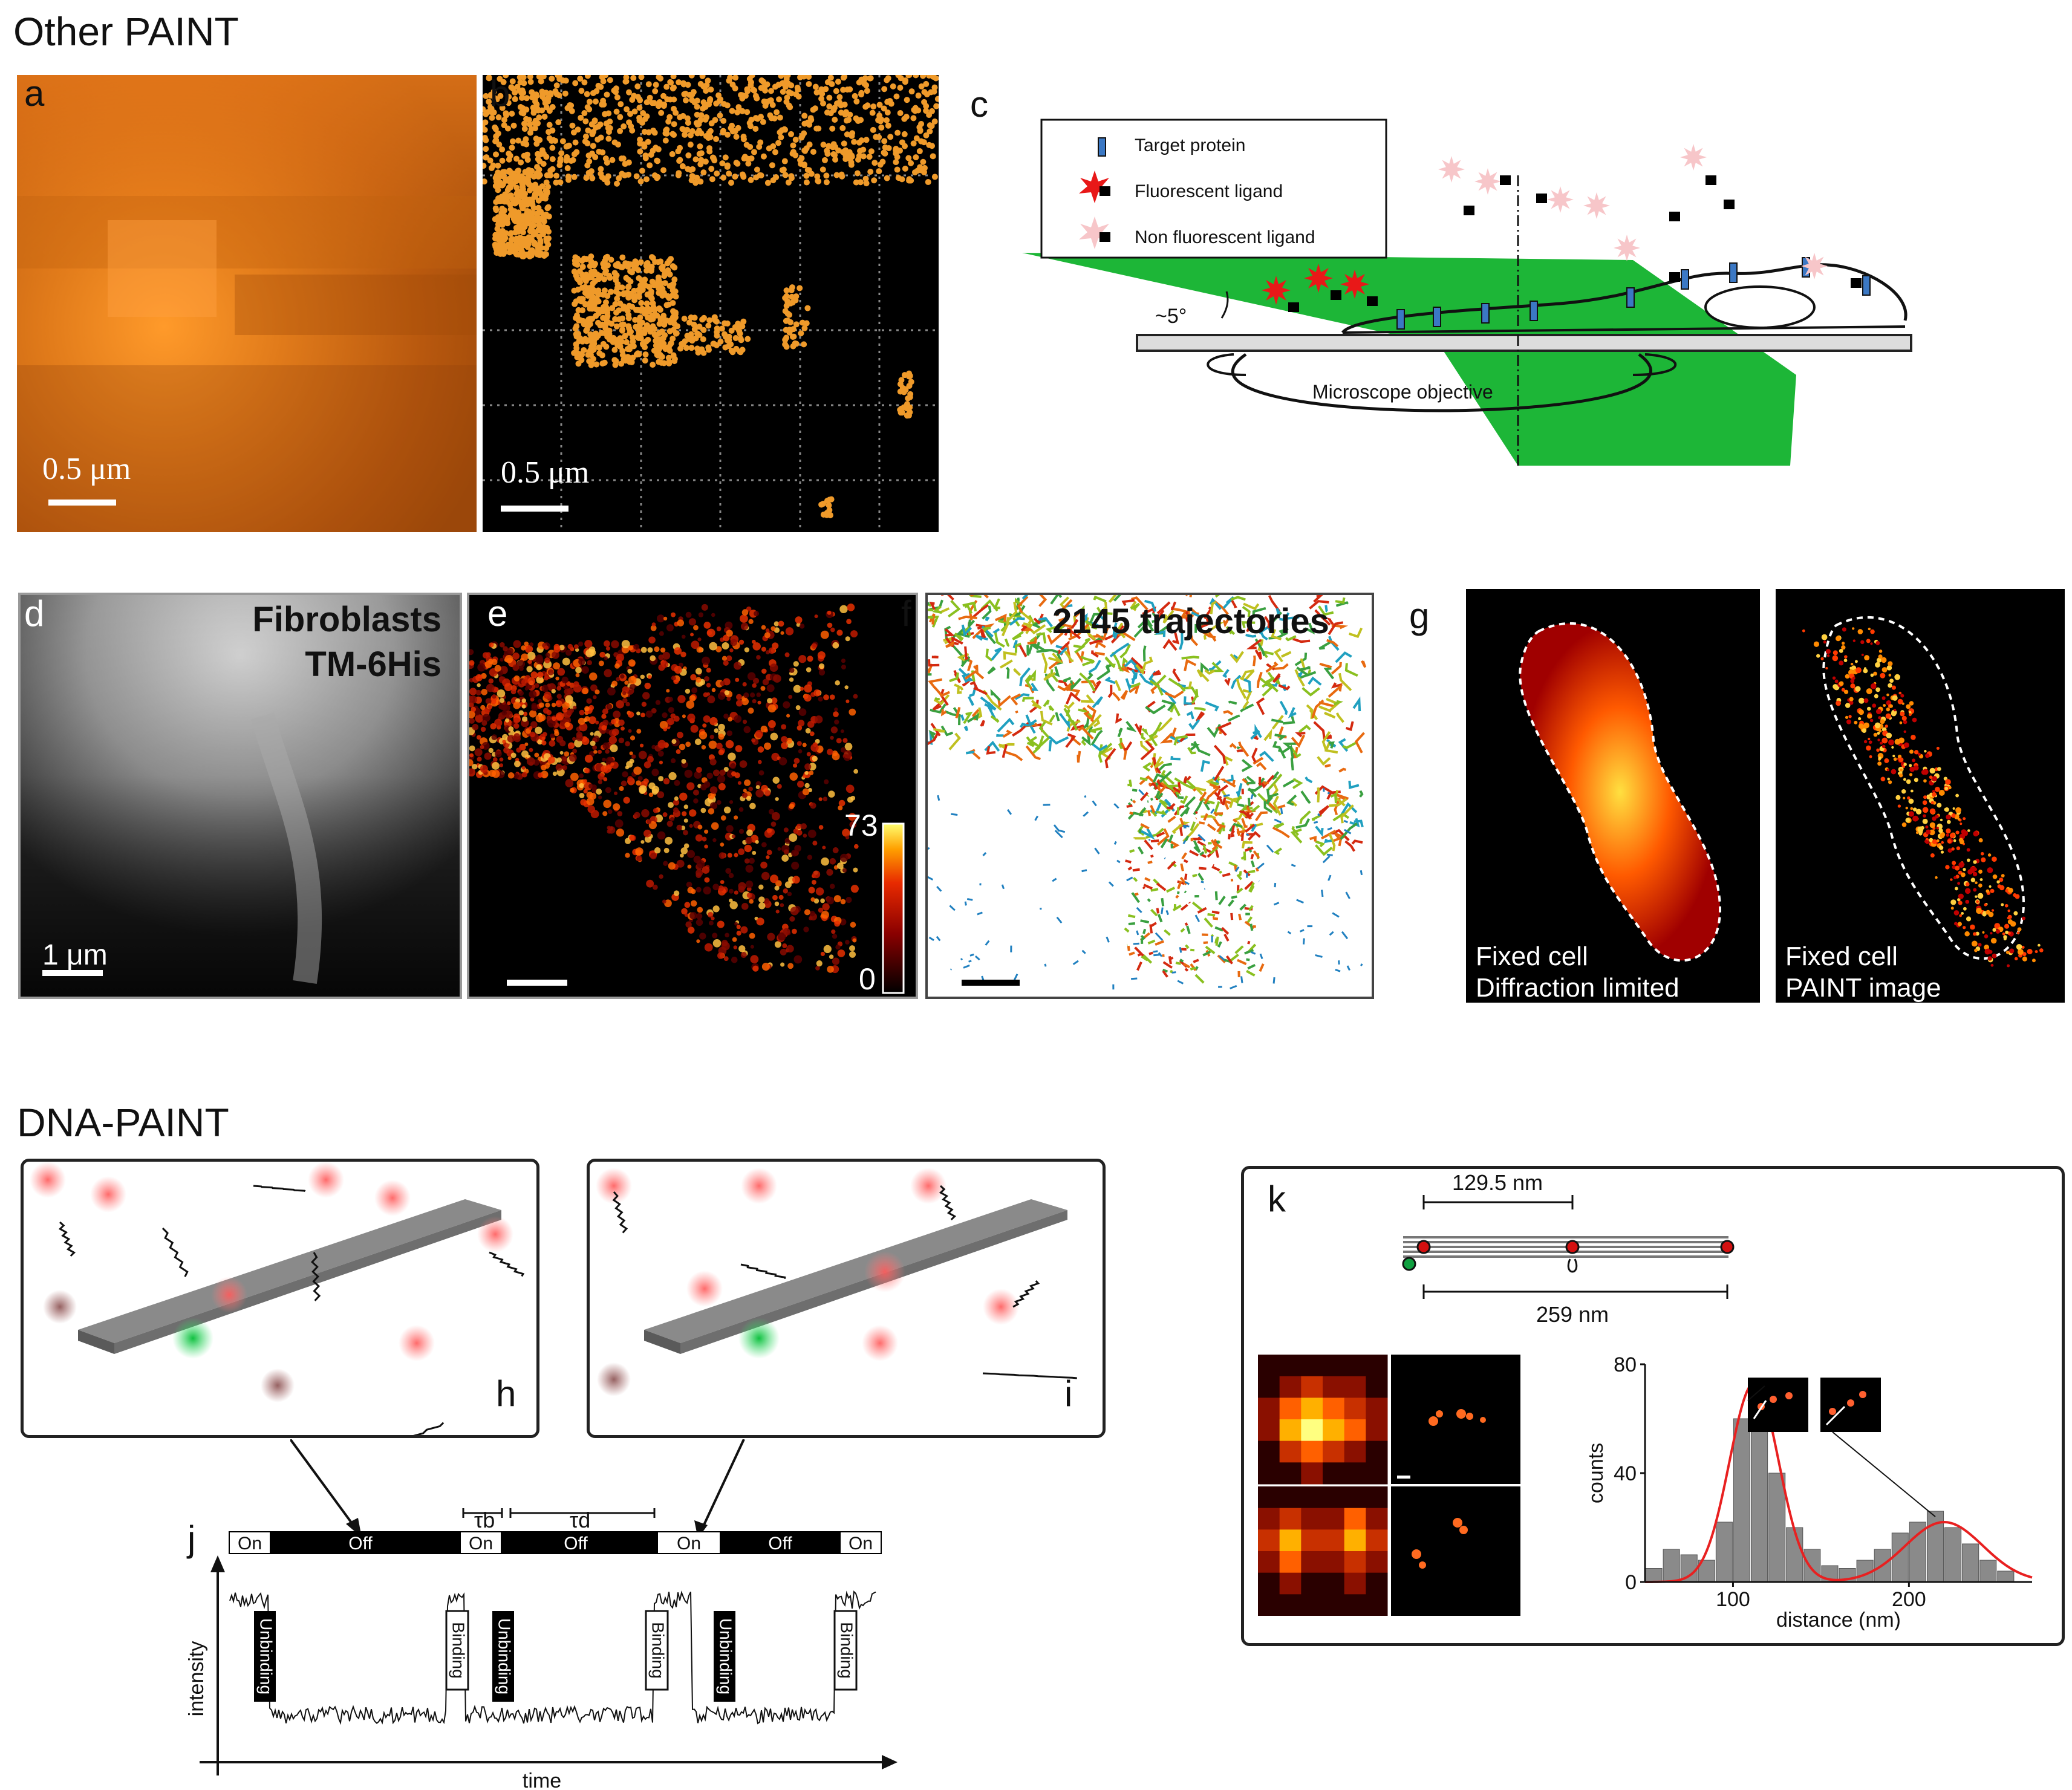 The width and height of the screenshot is (2072, 1790). Describe the element at coordinates (1733, 1599) in the screenshot. I see `x-tick-label: 100` at that location.